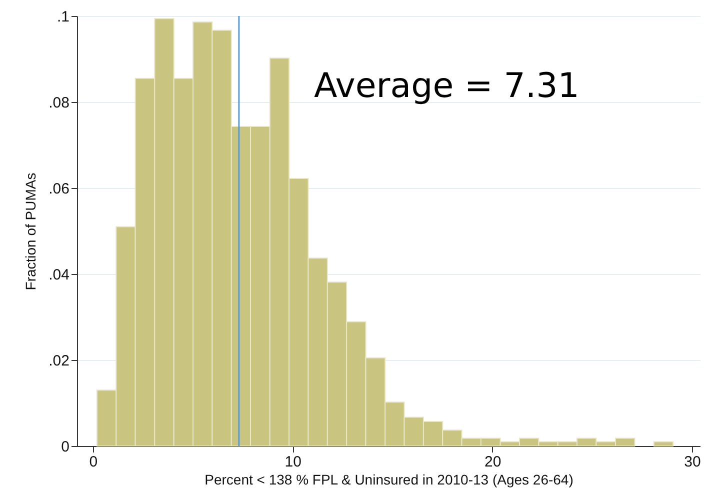 This screenshot has height=501, width=707. Describe the element at coordinates (293, 462) in the screenshot. I see `x-tick-label: 10` at that location.